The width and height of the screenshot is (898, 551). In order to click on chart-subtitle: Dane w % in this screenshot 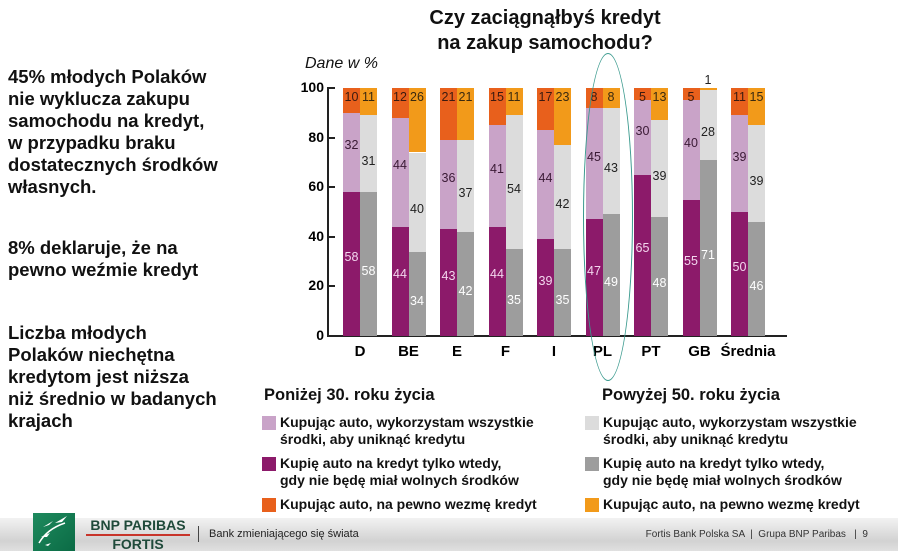, I will do `click(341, 63)`.